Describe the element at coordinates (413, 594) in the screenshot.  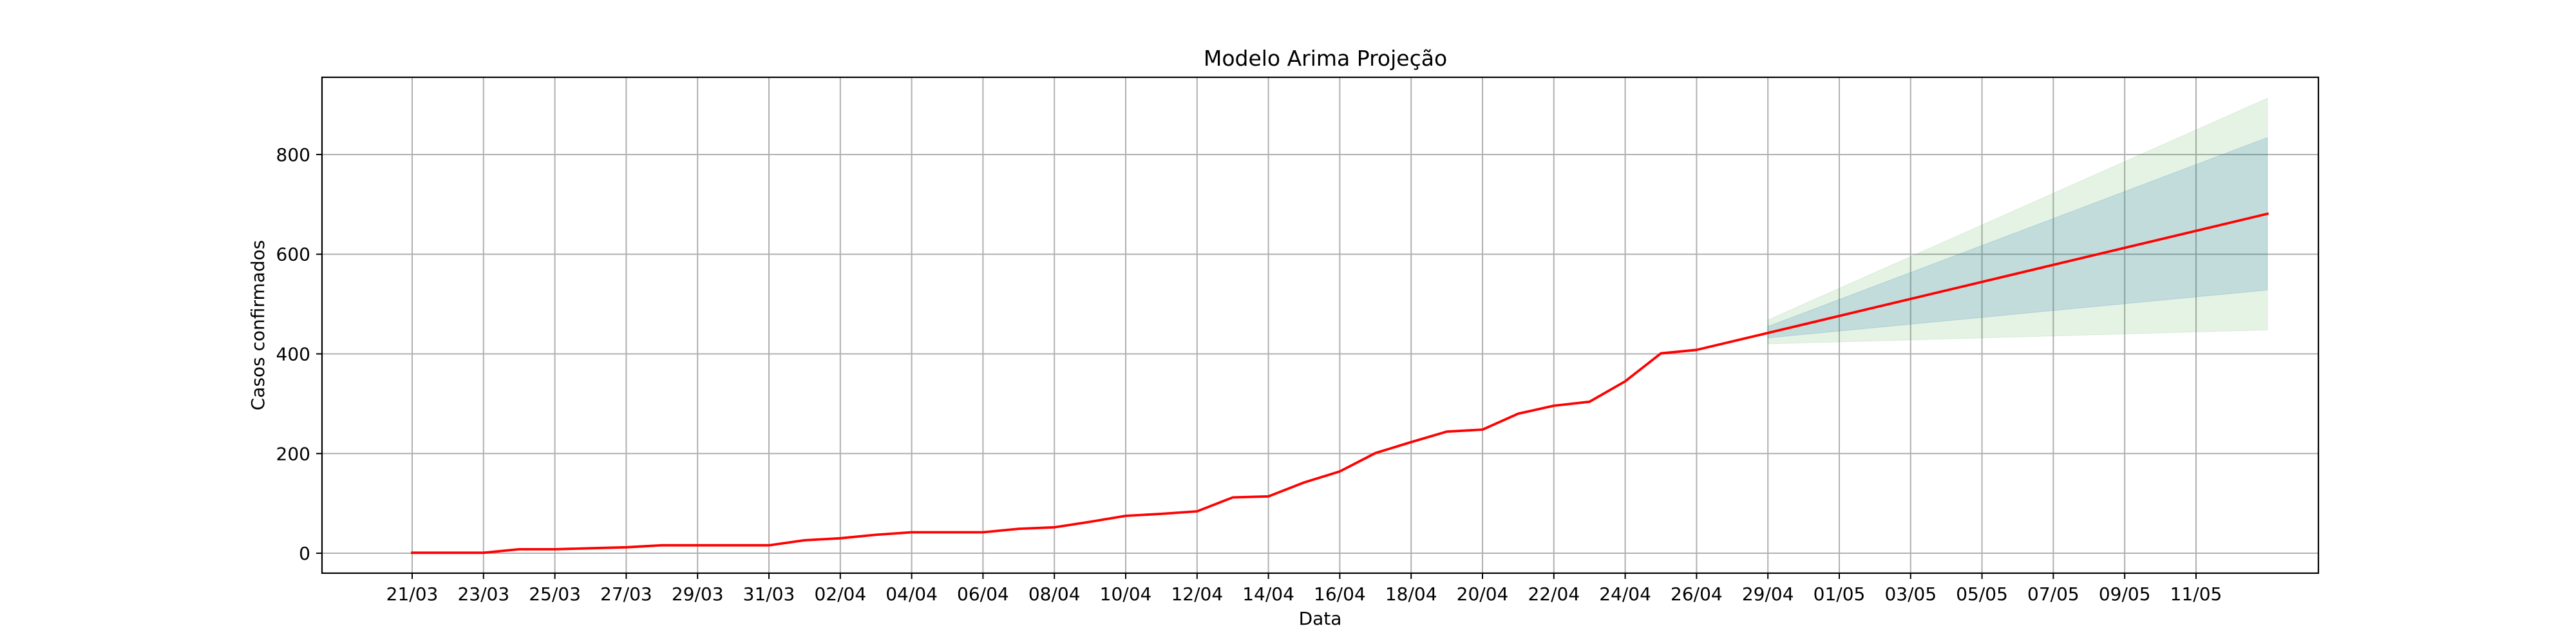
I see `x-tick-label: 21/03` at that location.